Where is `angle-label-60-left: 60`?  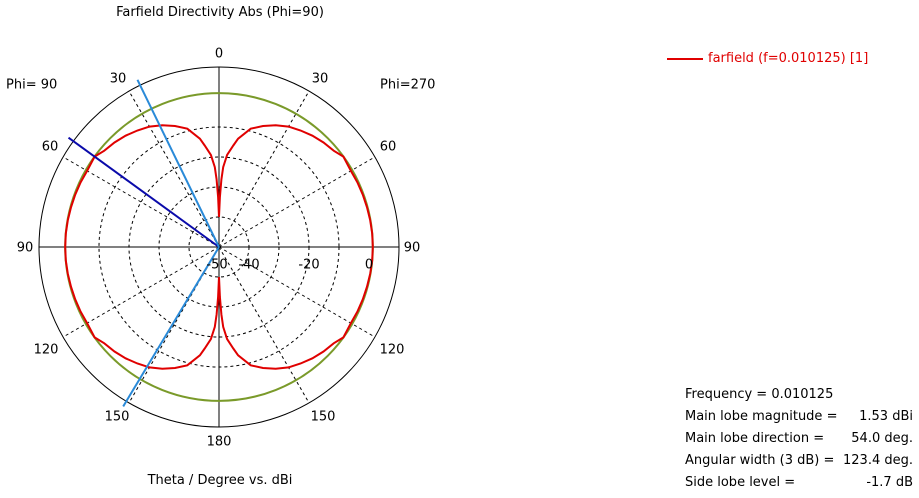 angle-label-60-left: 60 is located at coordinates (50, 147).